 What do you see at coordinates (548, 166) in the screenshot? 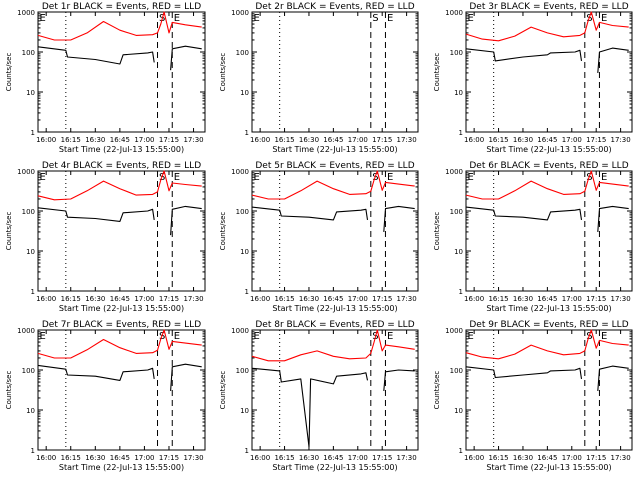
I see `panel-title: Det 6r BLACK = Events, RED = LLD` at bounding box center [548, 166].